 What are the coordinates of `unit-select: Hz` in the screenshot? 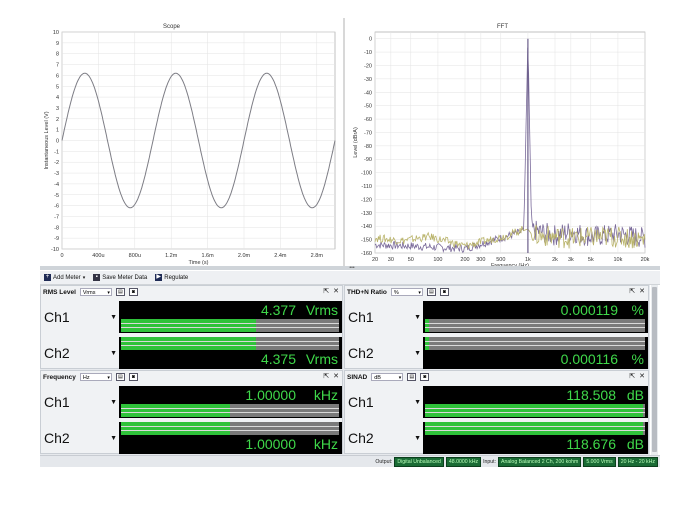 It's located at (95, 377).